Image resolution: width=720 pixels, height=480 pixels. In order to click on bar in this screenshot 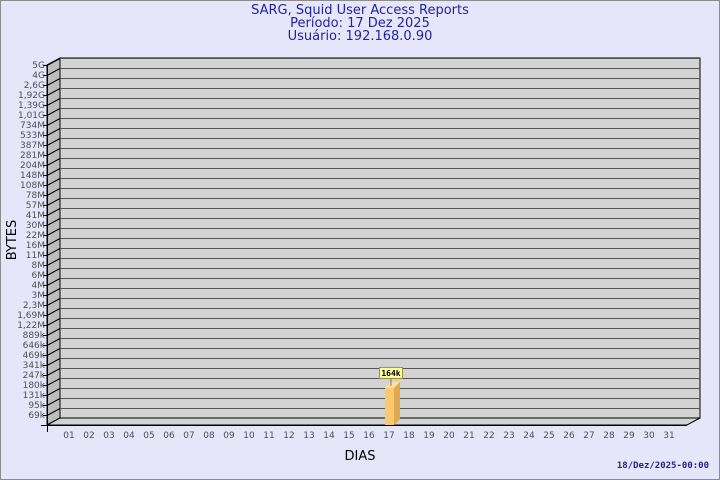, I will do `click(389, 406)`.